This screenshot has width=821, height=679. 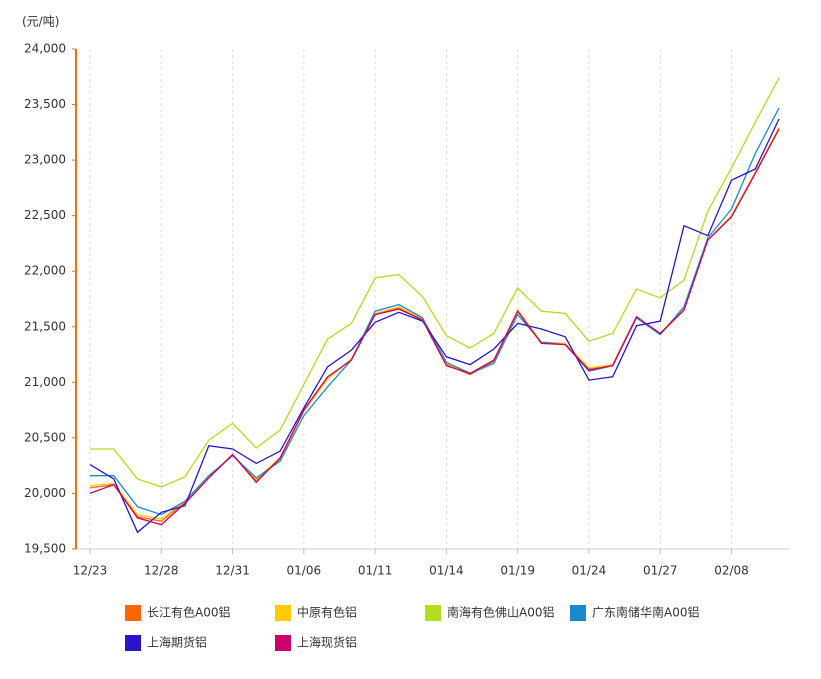 What do you see at coordinates (45, 493) in the screenshot?
I see `y-tick-label: 20,000` at bounding box center [45, 493].